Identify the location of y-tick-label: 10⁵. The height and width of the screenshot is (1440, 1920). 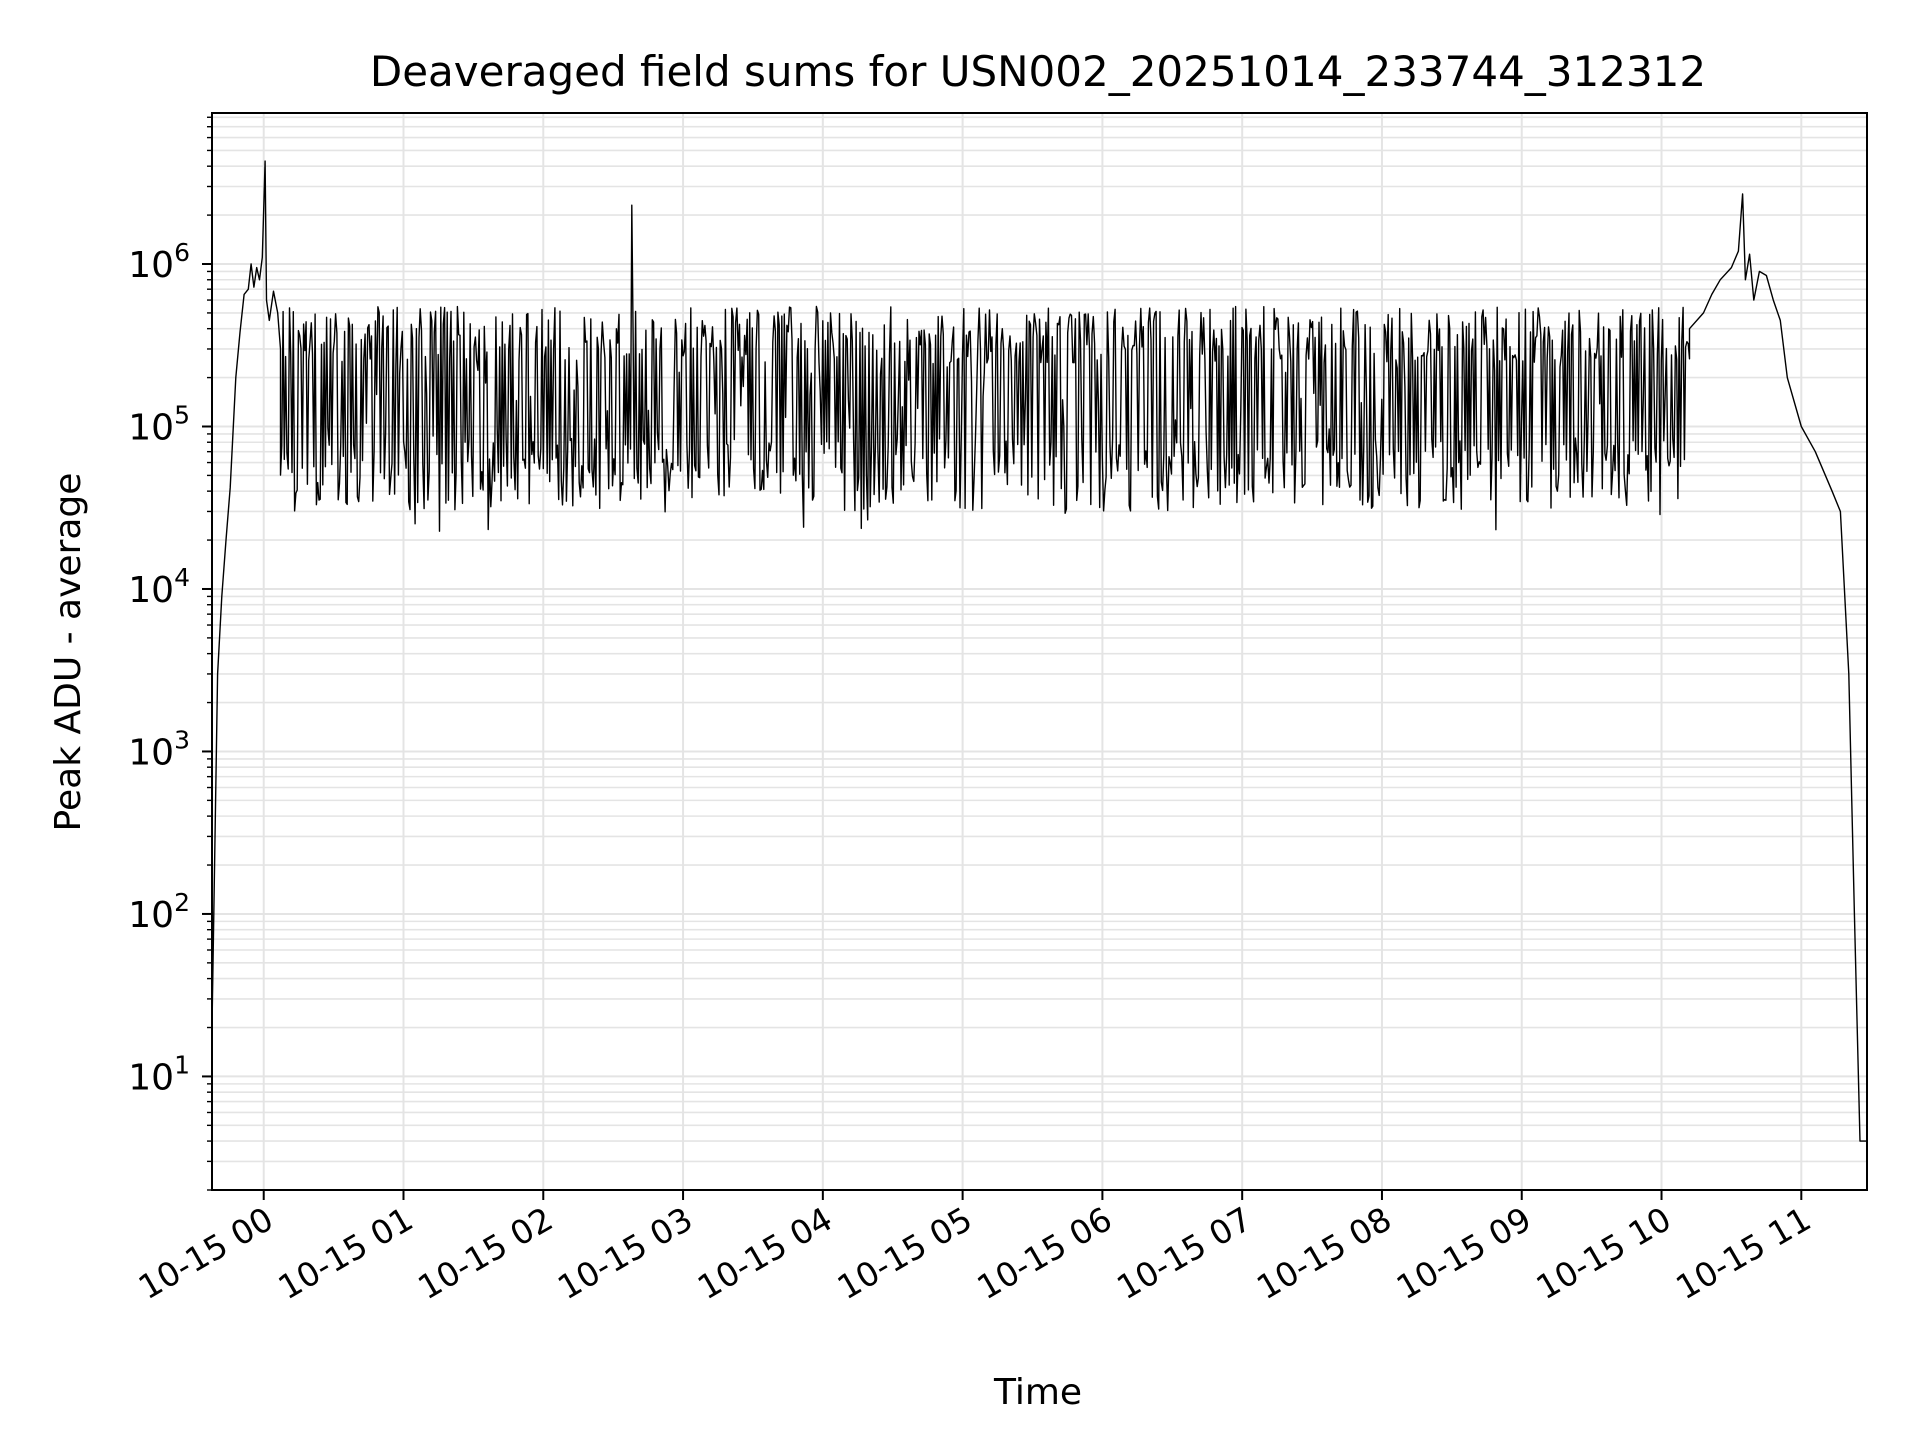
(159, 424).